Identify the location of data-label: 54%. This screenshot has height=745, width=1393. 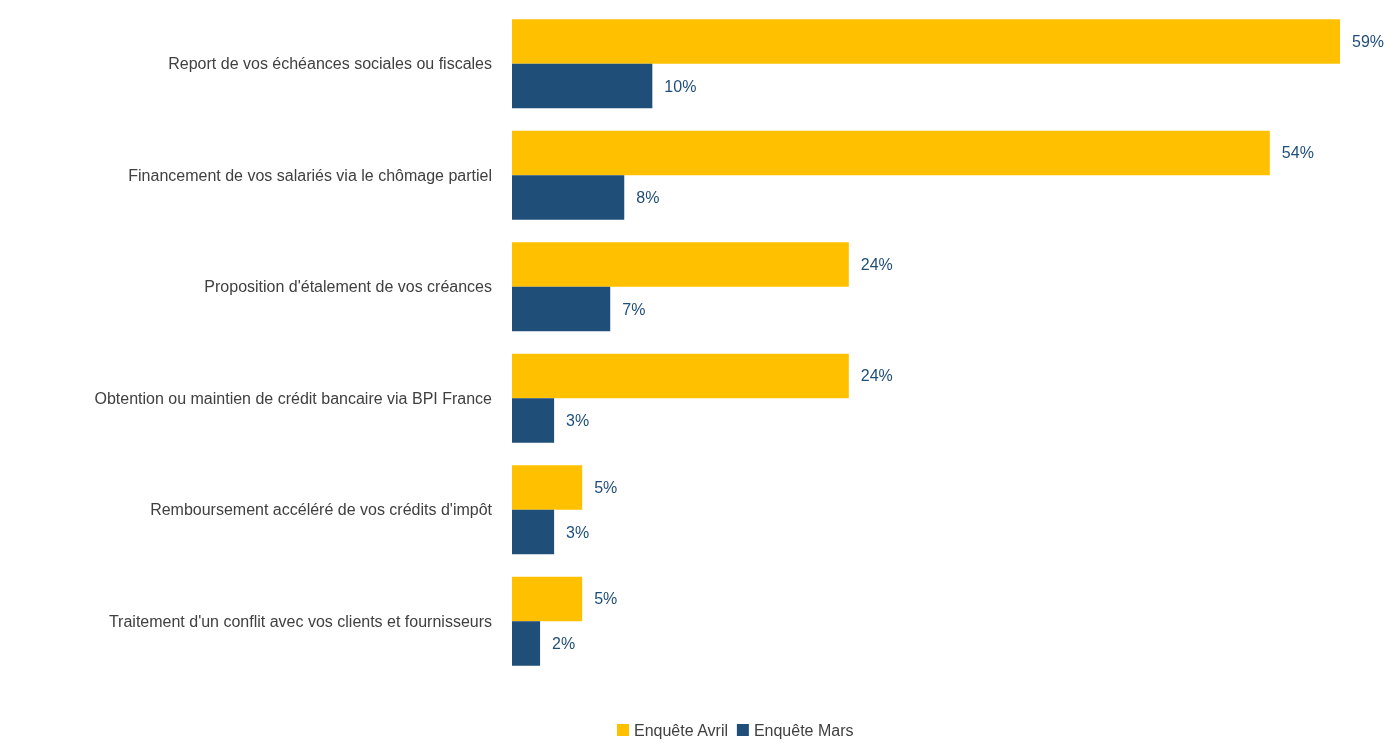
(1297, 153).